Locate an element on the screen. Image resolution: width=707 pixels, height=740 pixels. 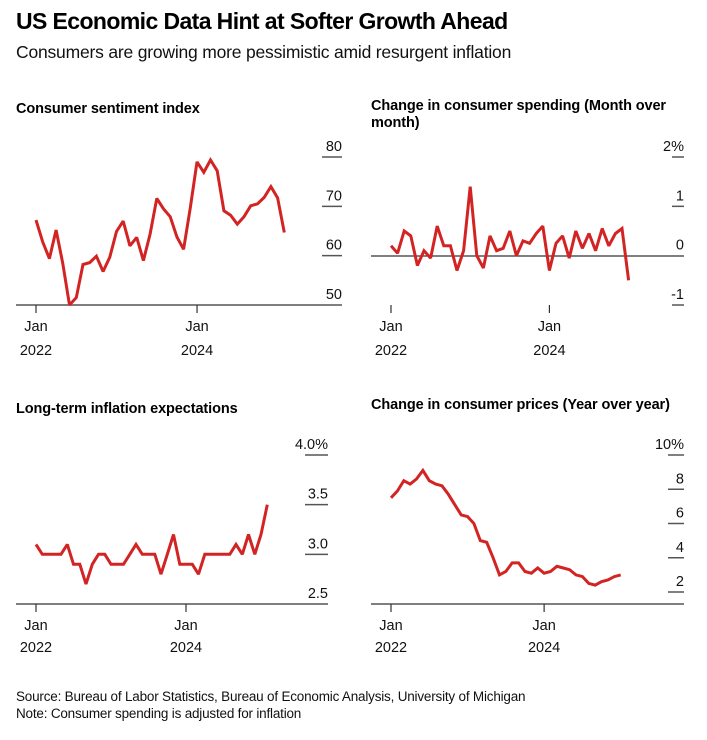
spending-series-line is located at coordinates (510, 233).